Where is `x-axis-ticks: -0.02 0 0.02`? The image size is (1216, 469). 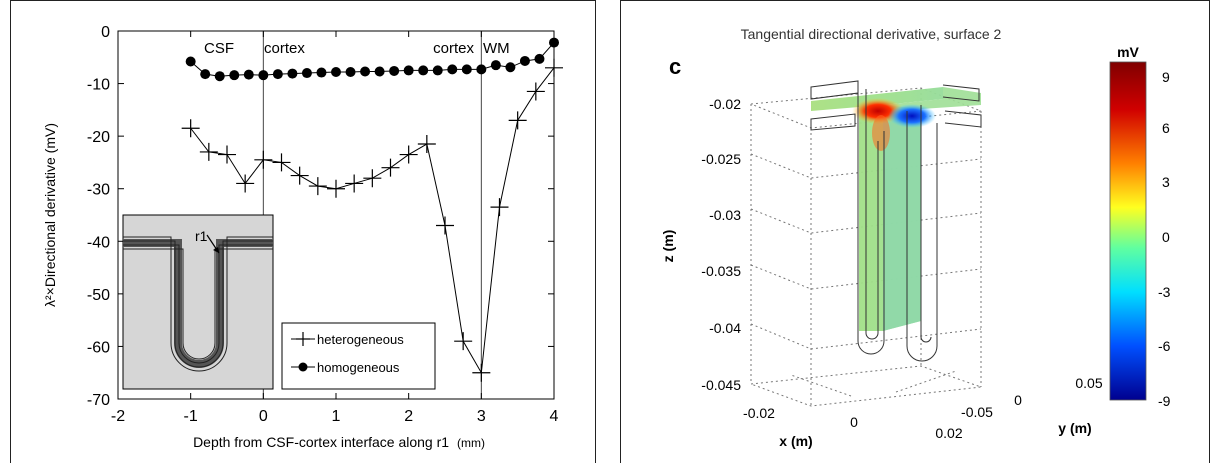
x-axis-ticks: -0.02 0 0.02 is located at coordinates (853, 423).